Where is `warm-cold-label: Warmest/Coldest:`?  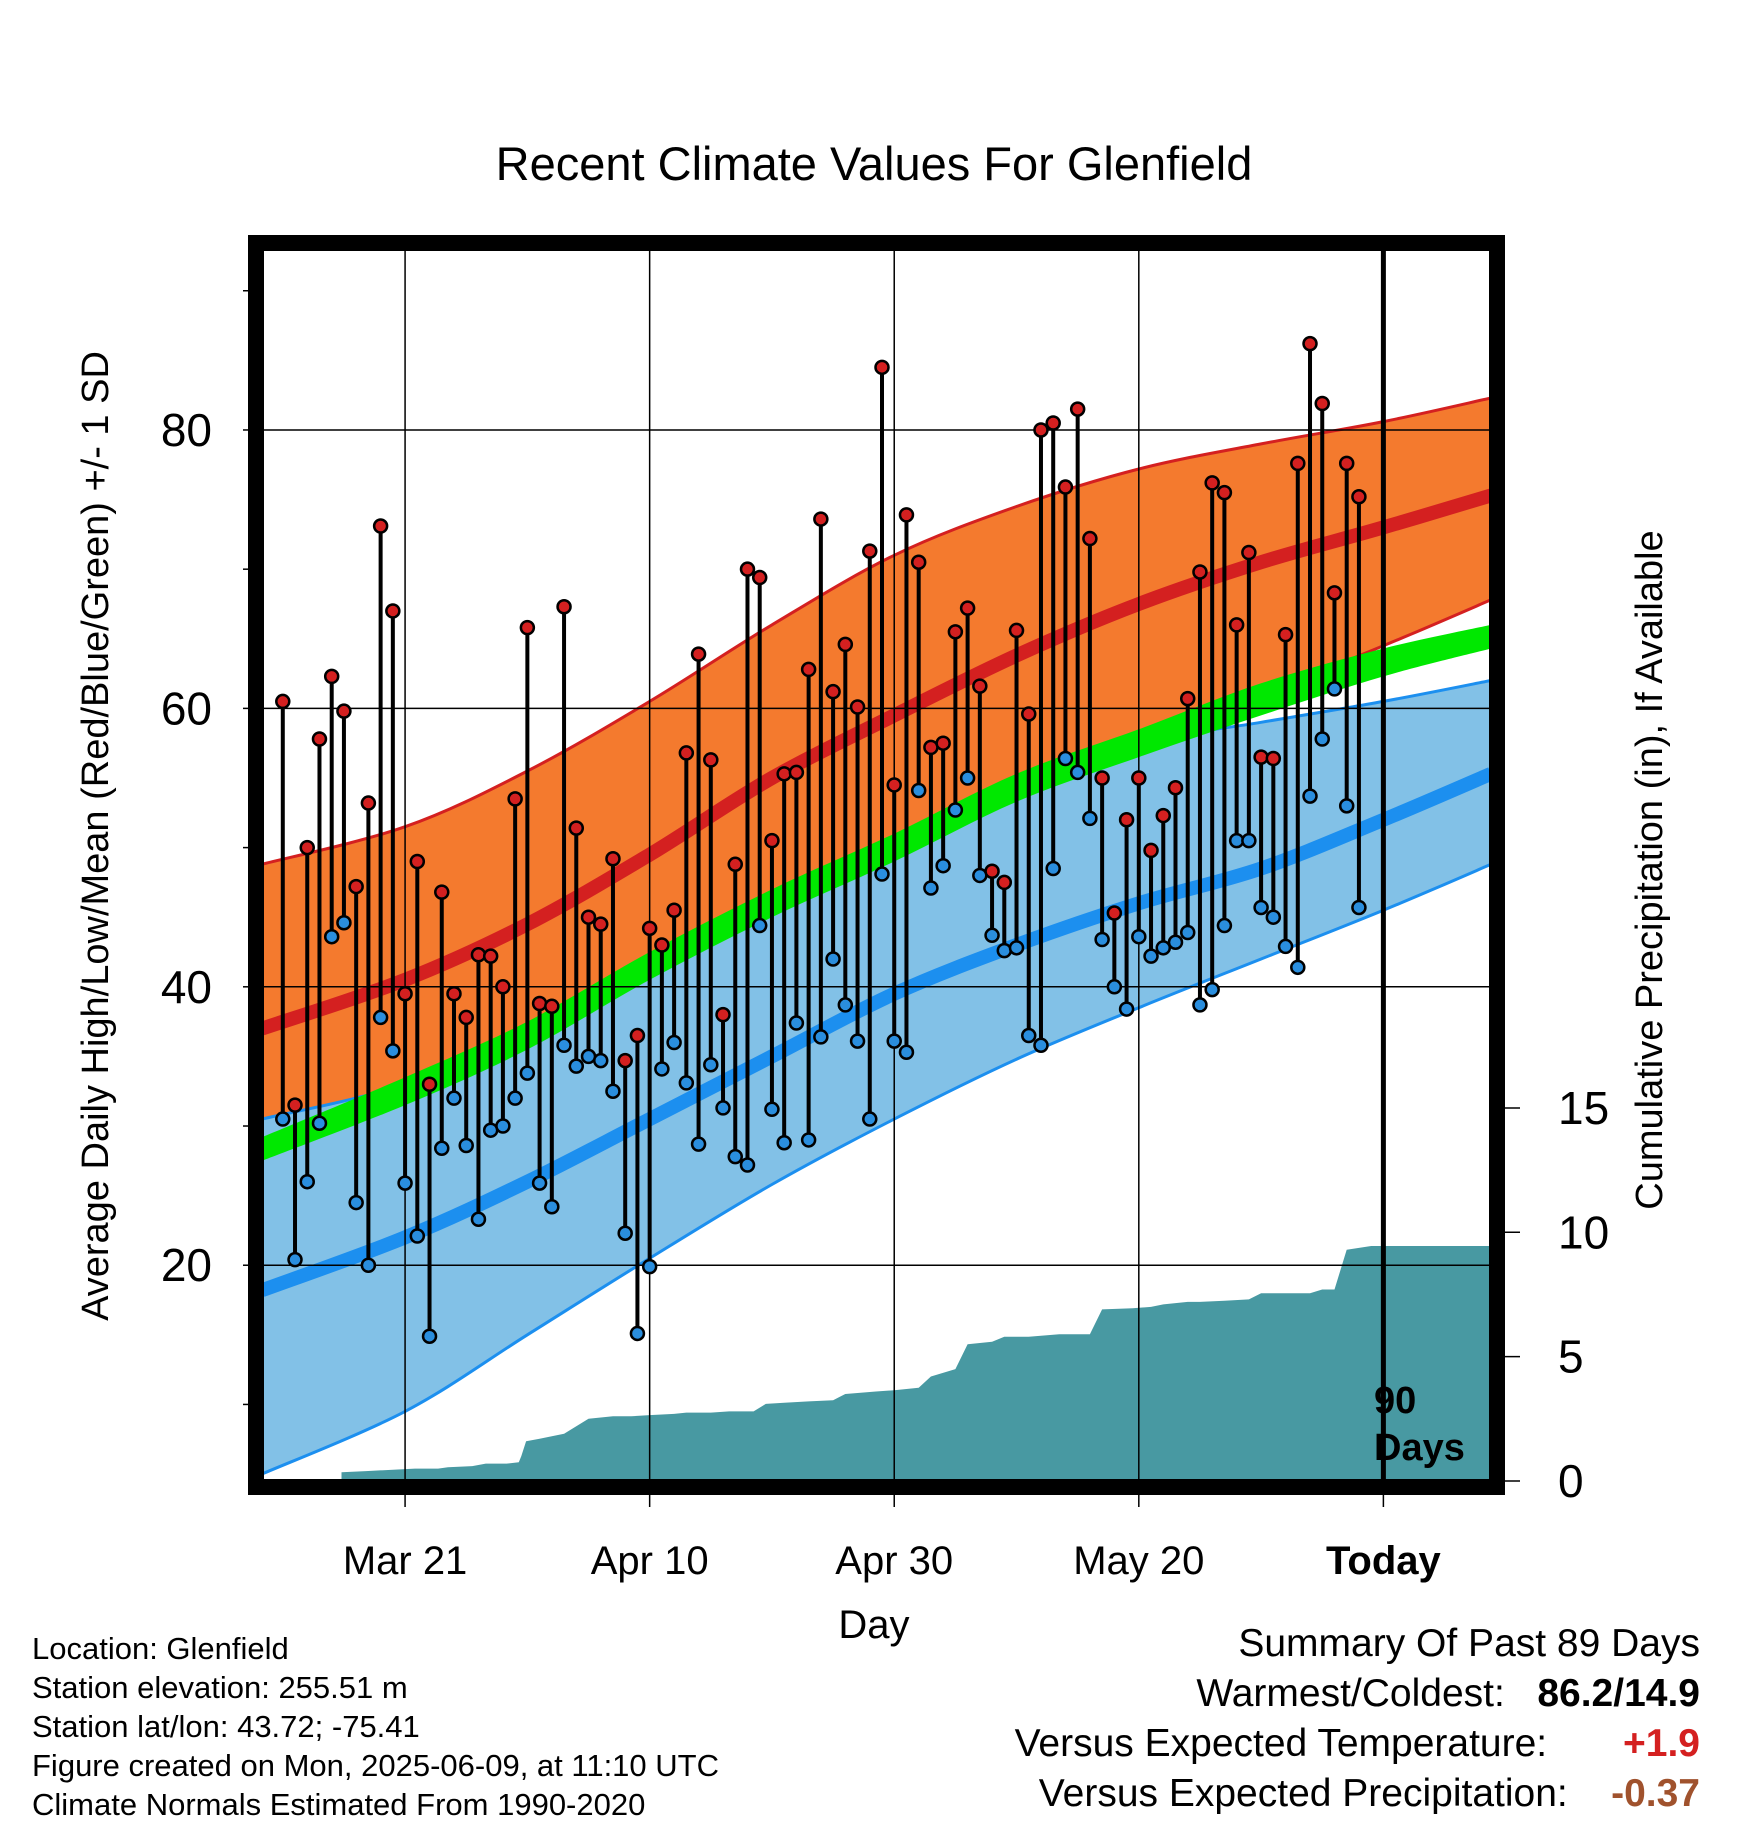 warm-cold-label: Warmest/Coldest: is located at coordinates (1350, 1693).